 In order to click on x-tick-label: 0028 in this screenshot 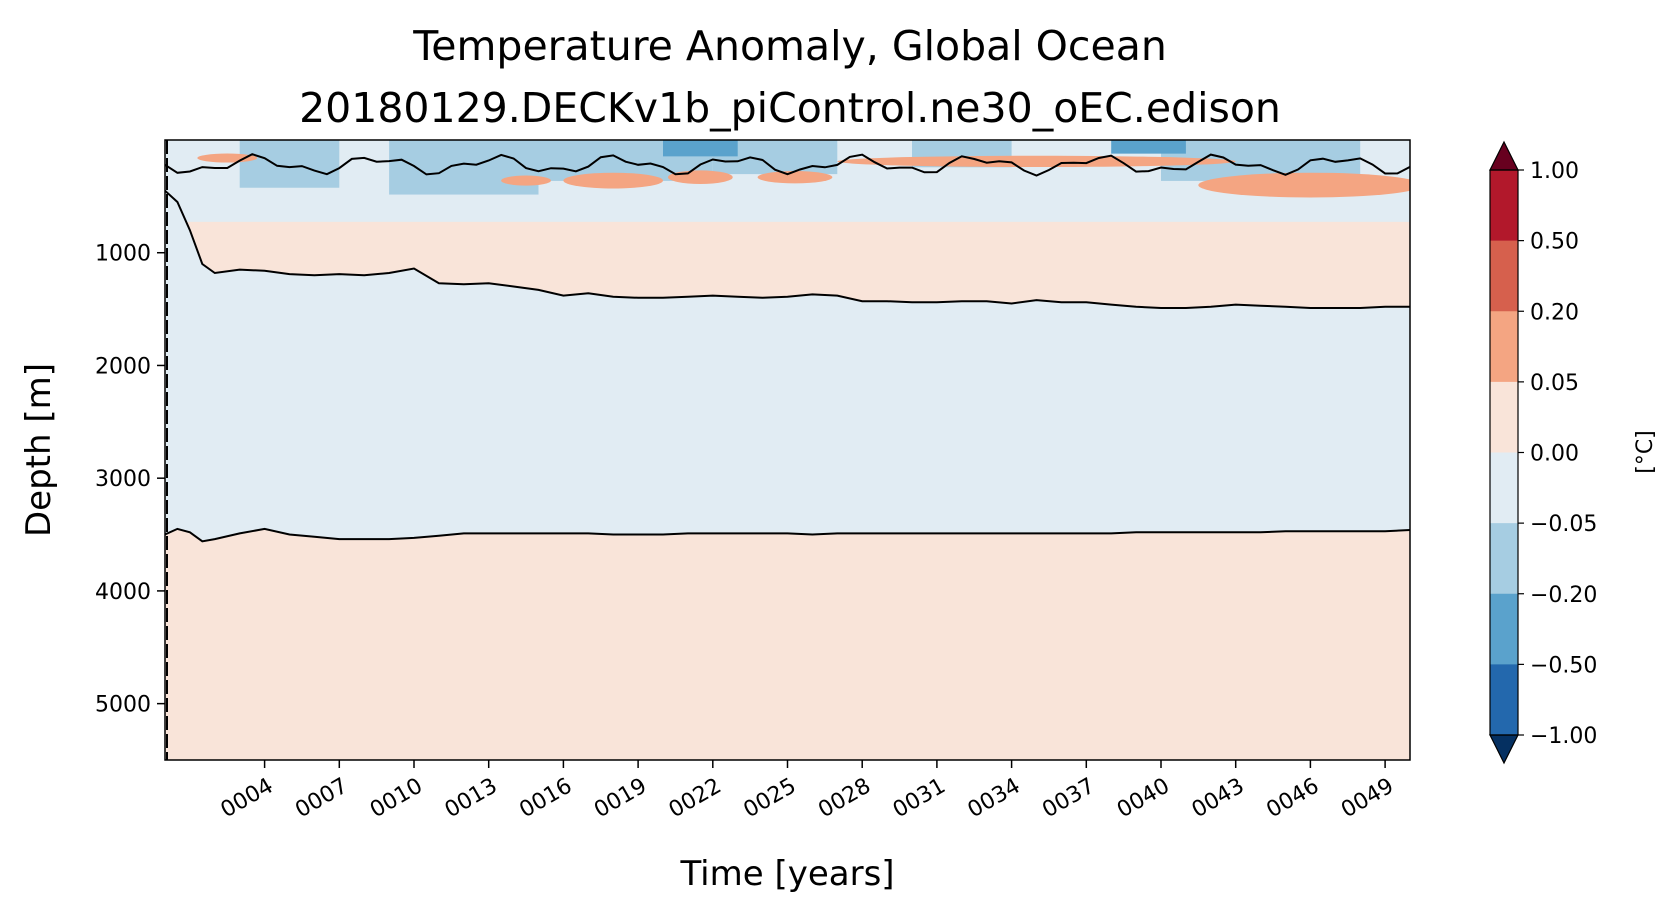, I will do `click(844, 799)`.